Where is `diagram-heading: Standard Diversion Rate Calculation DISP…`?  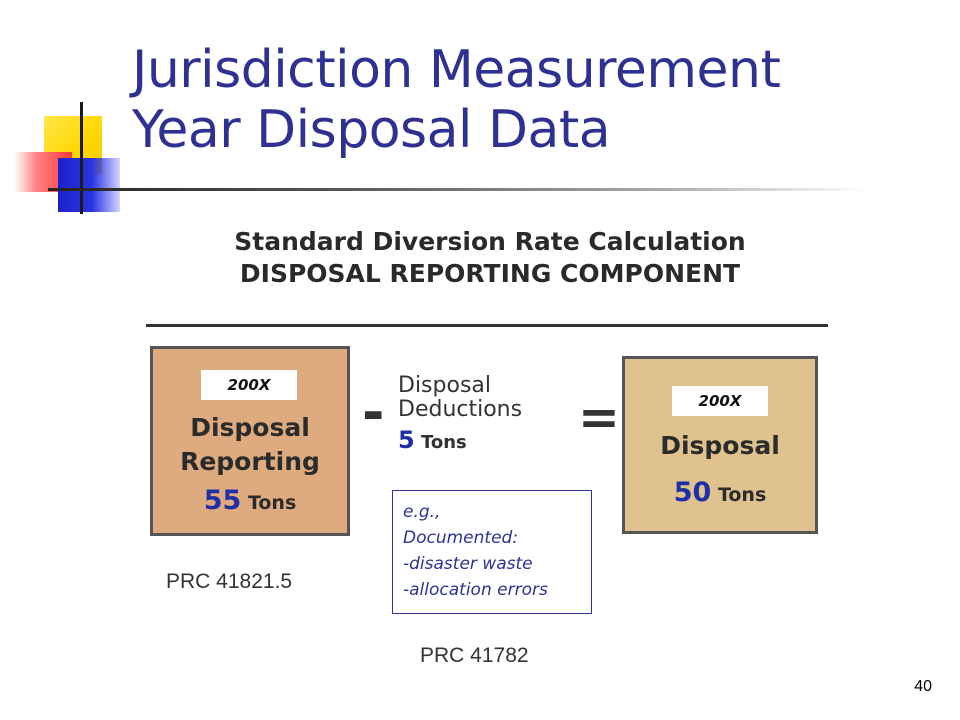 diagram-heading: Standard Diversion Rate Calculation DISP… is located at coordinates (490, 258).